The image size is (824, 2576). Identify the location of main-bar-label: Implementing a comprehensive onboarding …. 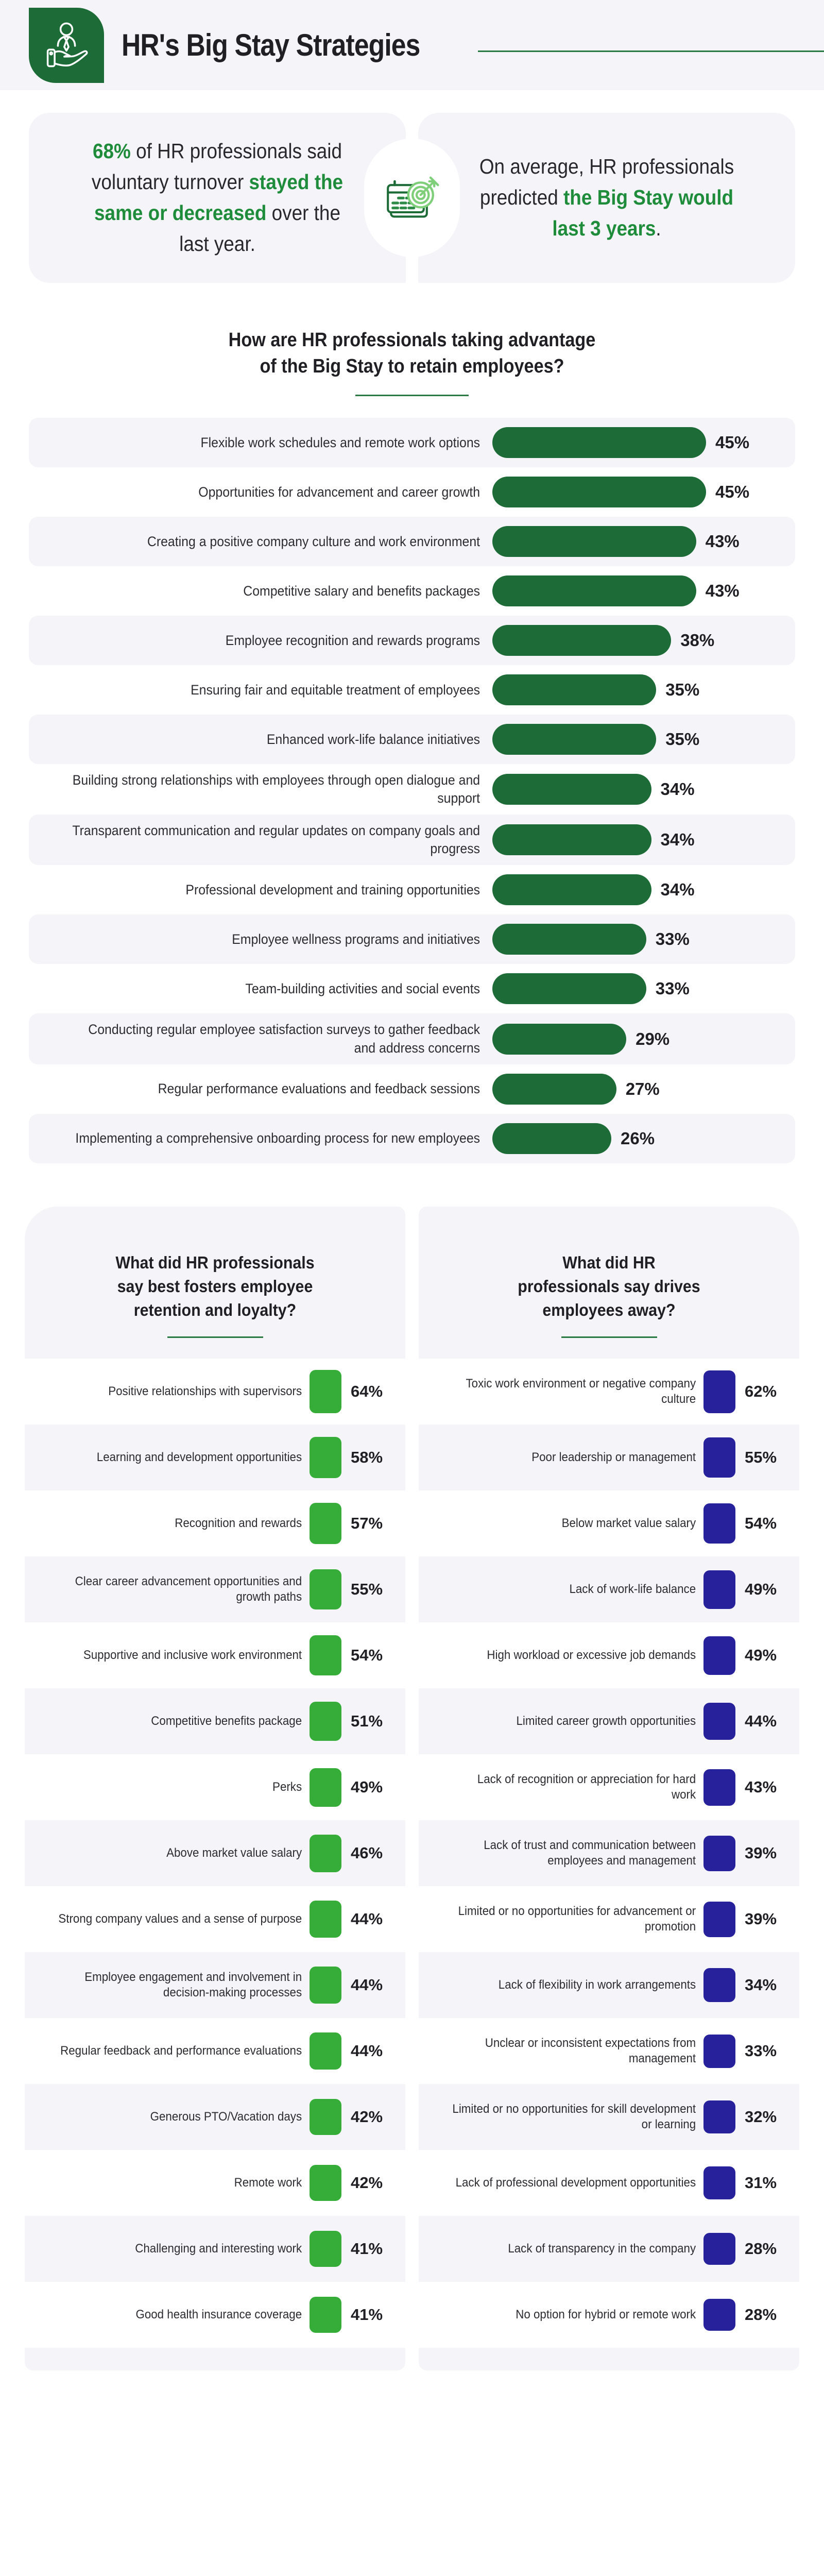
(277, 1138).